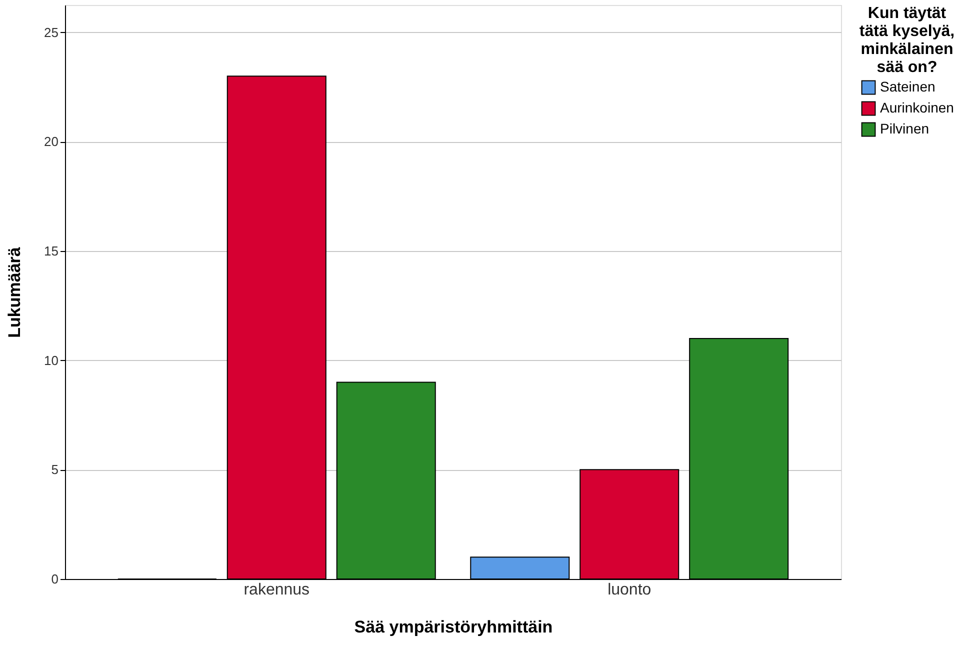 Image resolution: width=977 pixels, height=657 pixels. I want to click on y-tick-label: 0, so click(54, 579).